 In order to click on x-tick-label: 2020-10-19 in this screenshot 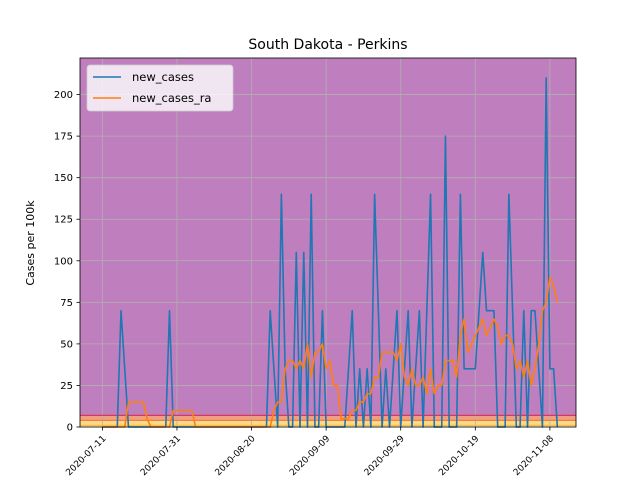, I will do `click(459, 456)`.